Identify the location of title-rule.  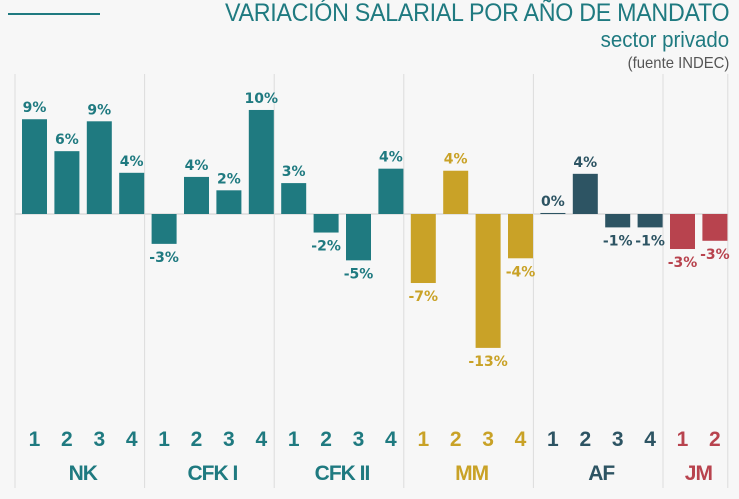
(54, 14).